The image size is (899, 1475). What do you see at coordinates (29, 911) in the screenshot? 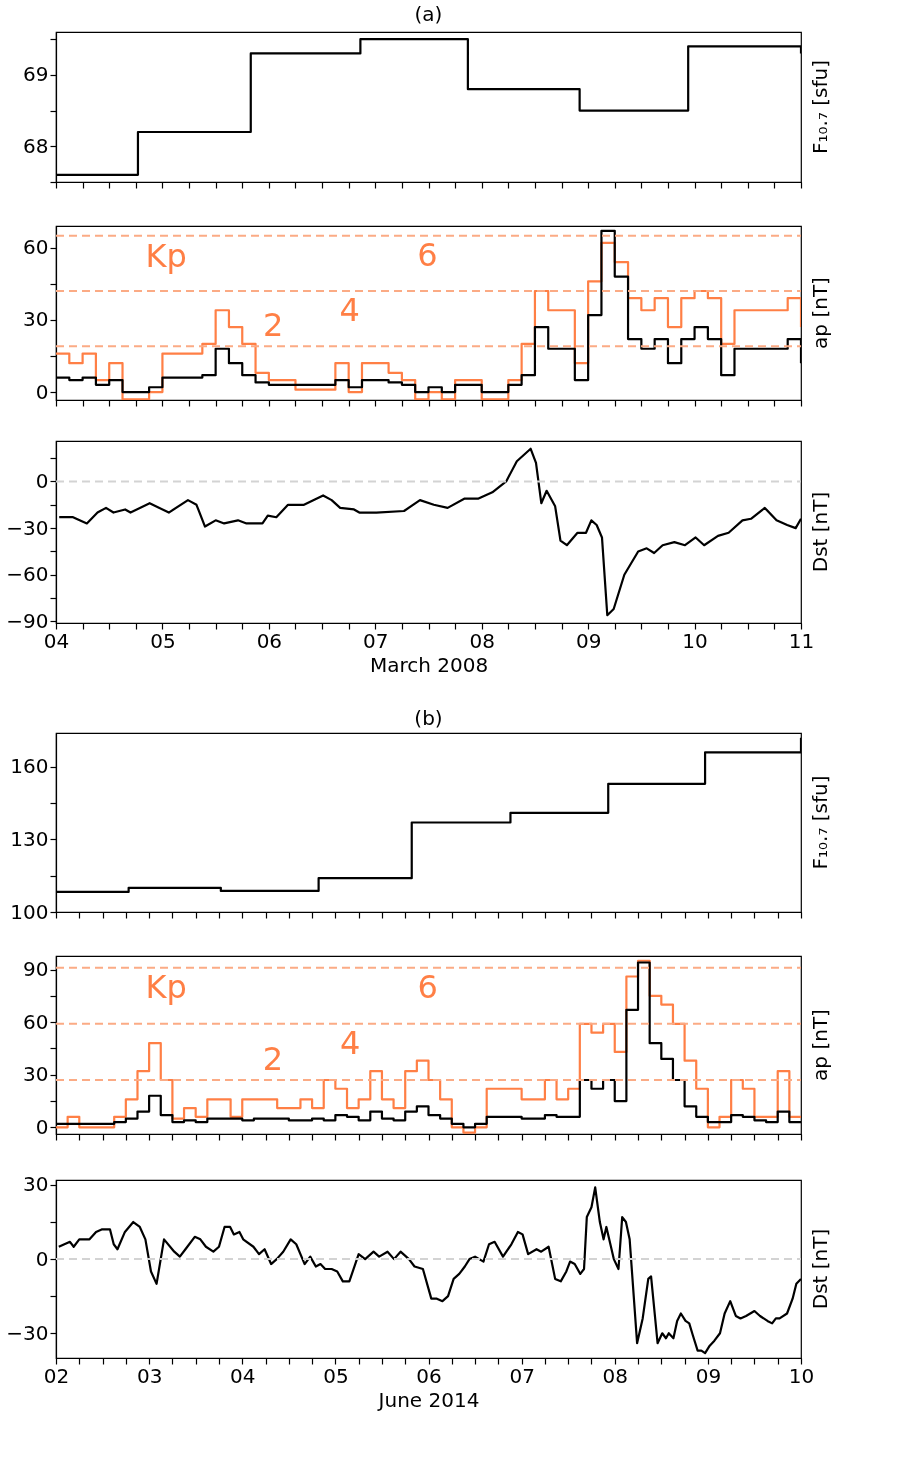
I see `y-tick-label: 100` at bounding box center [29, 911].